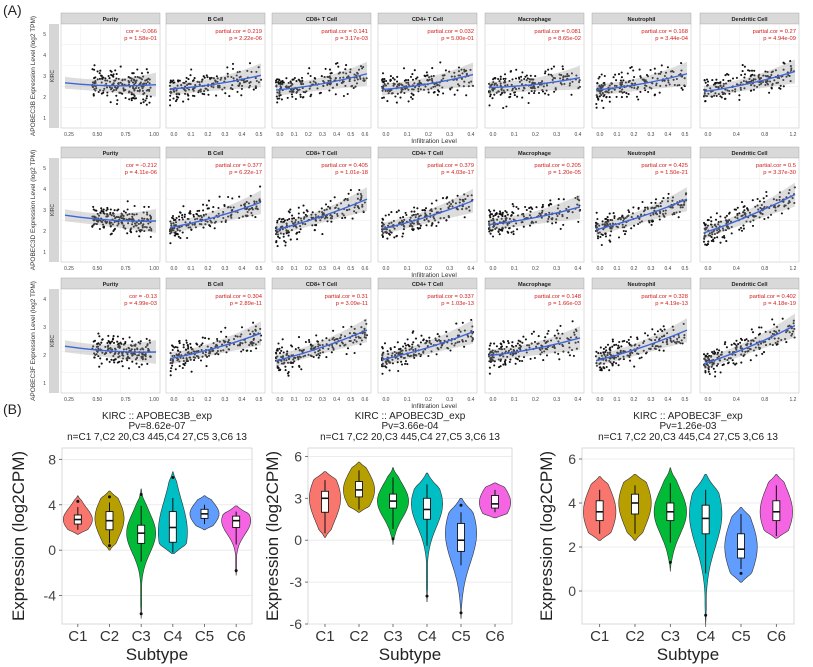 This screenshot has height=667, width=813. What do you see at coordinates (280, 135) in the screenshot?
I see `x-tick-label: 0.0` at bounding box center [280, 135].